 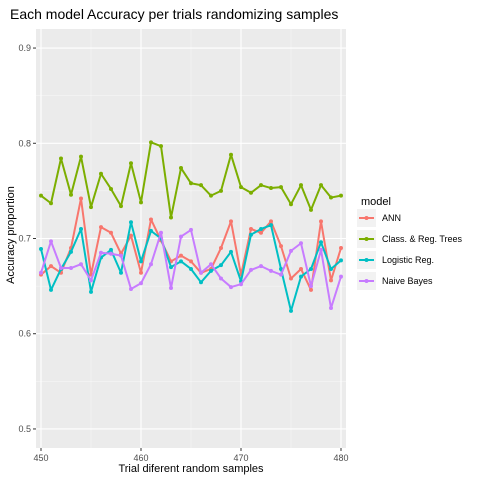 What do you see at coordinates (191, 180) in the screenshot?
I see `series-class-reg-trees` at bounding box center [191, 180].